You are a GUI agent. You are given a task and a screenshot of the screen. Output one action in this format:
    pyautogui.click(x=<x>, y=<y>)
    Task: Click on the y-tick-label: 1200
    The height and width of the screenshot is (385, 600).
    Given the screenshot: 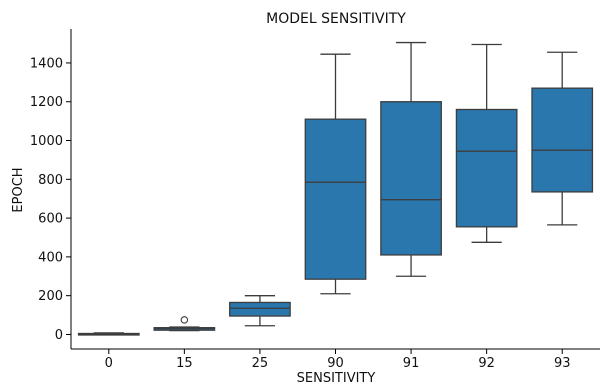 What is the action you would take?
    pyautogui.click(x=46, y=102)
    